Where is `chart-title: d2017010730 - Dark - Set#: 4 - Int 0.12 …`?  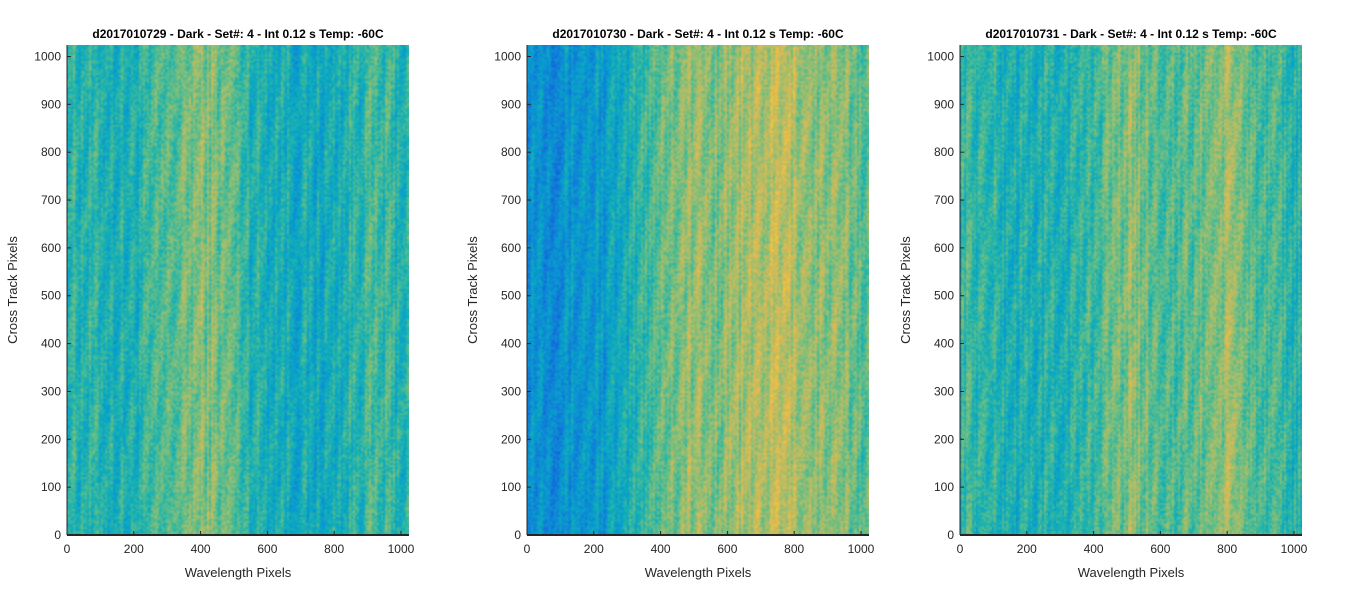 chart-title: d2017010730 - Dark - Set#: 4 - Int 0.12 … is located at coordinates (698, 34).